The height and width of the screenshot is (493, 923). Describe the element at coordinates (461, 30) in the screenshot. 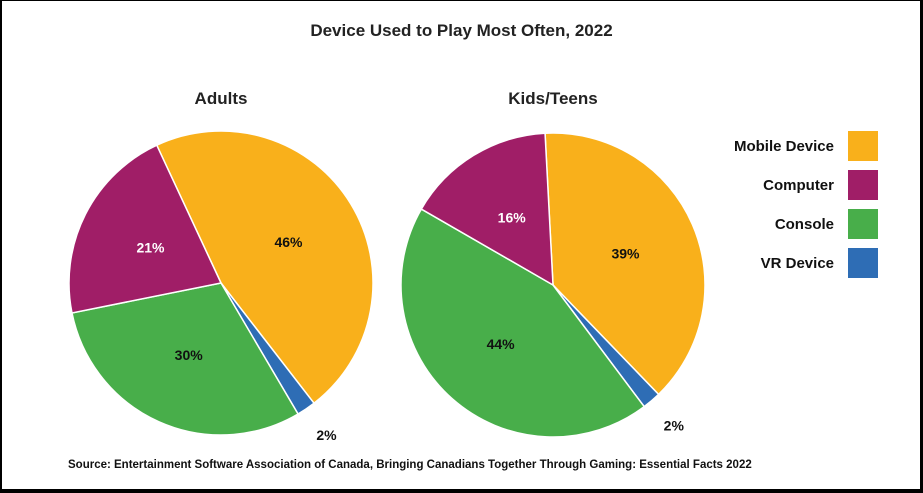

I see `chart-title: Device Used to Play Most Often, 2022` at that location.